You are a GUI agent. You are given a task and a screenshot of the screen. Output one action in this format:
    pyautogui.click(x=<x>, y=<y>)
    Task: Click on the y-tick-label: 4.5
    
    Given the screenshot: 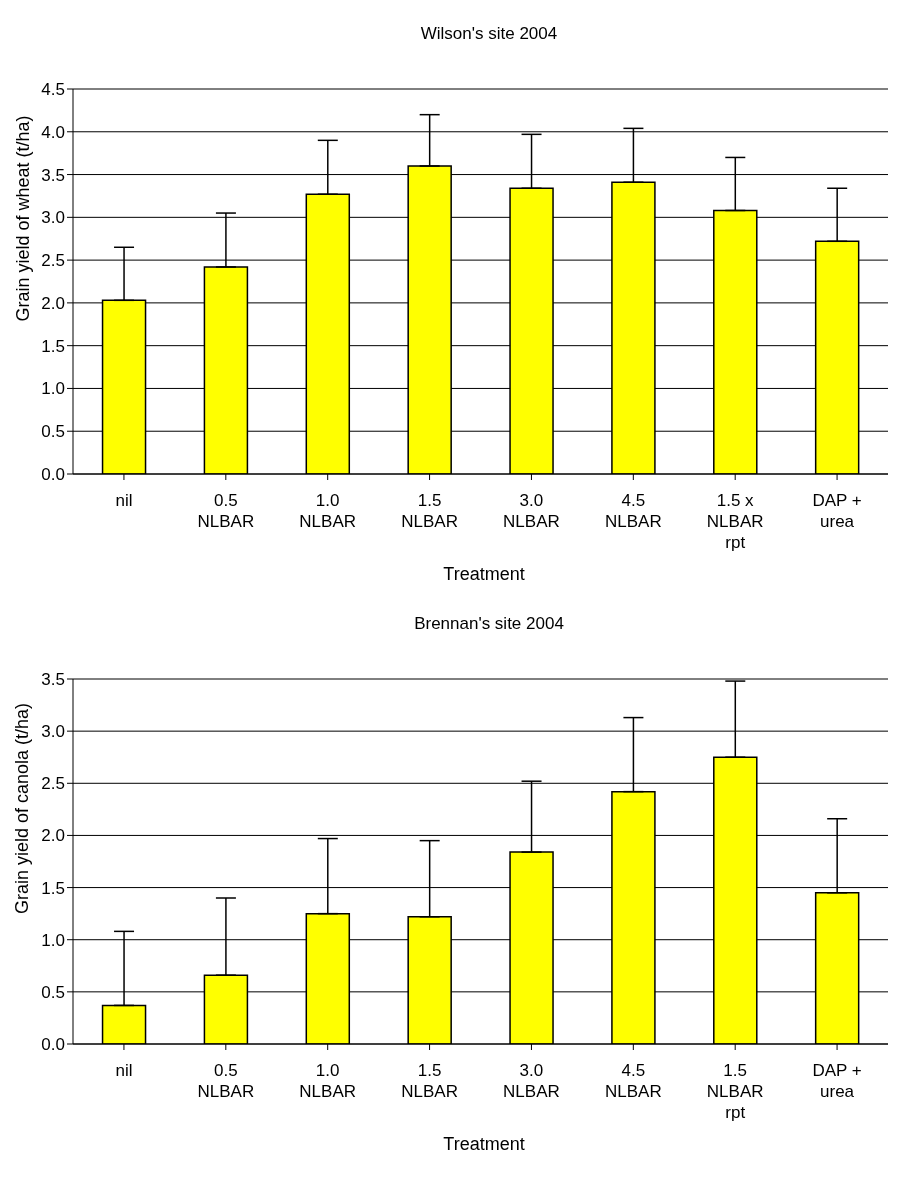 What is the action you would take?
    pyautogui.click(x=53, y=90)
    